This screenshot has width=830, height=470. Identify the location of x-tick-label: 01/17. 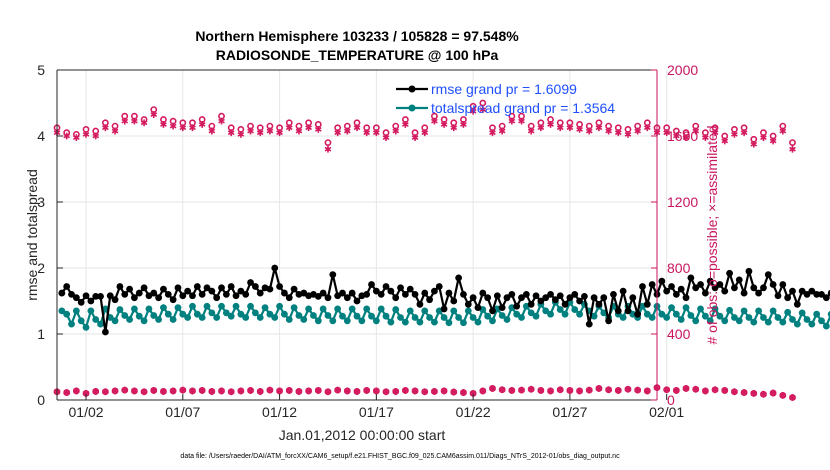
(376, 412).